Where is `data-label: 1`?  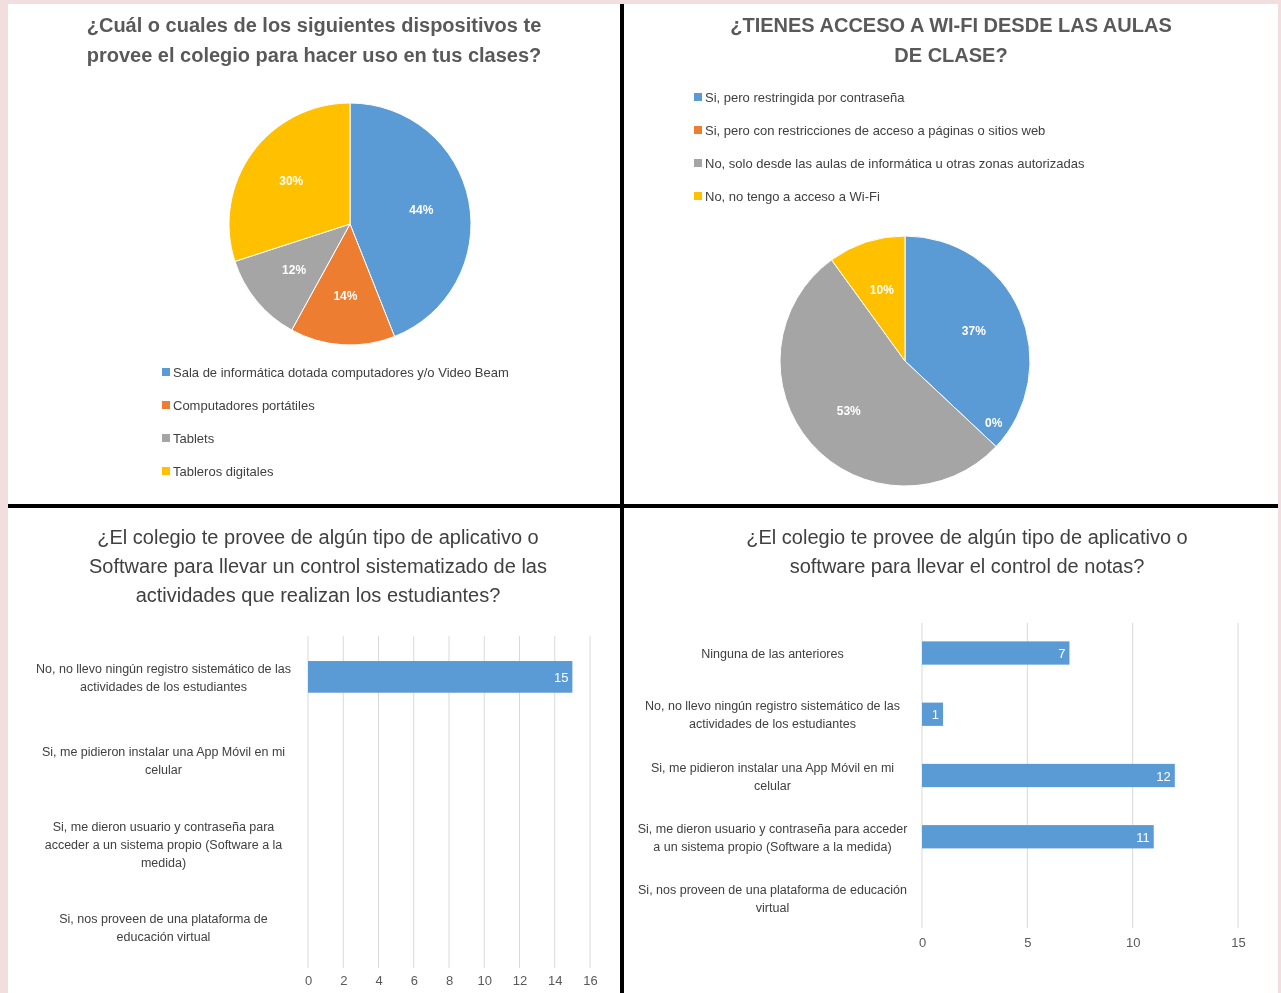
data-label: 1 is located at coordinates (935, 715).